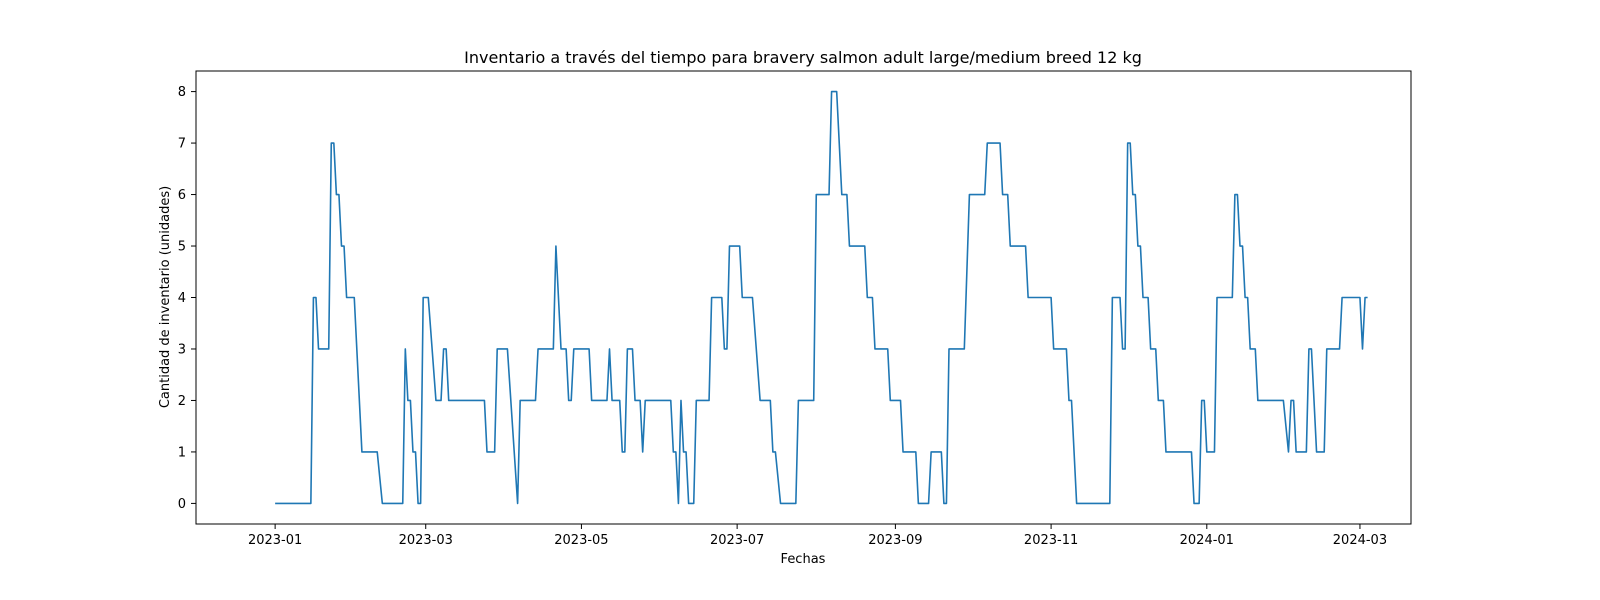 The height and width of the screenshot is (600, 1600). What do you see at coordinates (1051, 540) in the screenshot?
I see `x-tick-label: 2023-11` at bounding box center [1051, 540].